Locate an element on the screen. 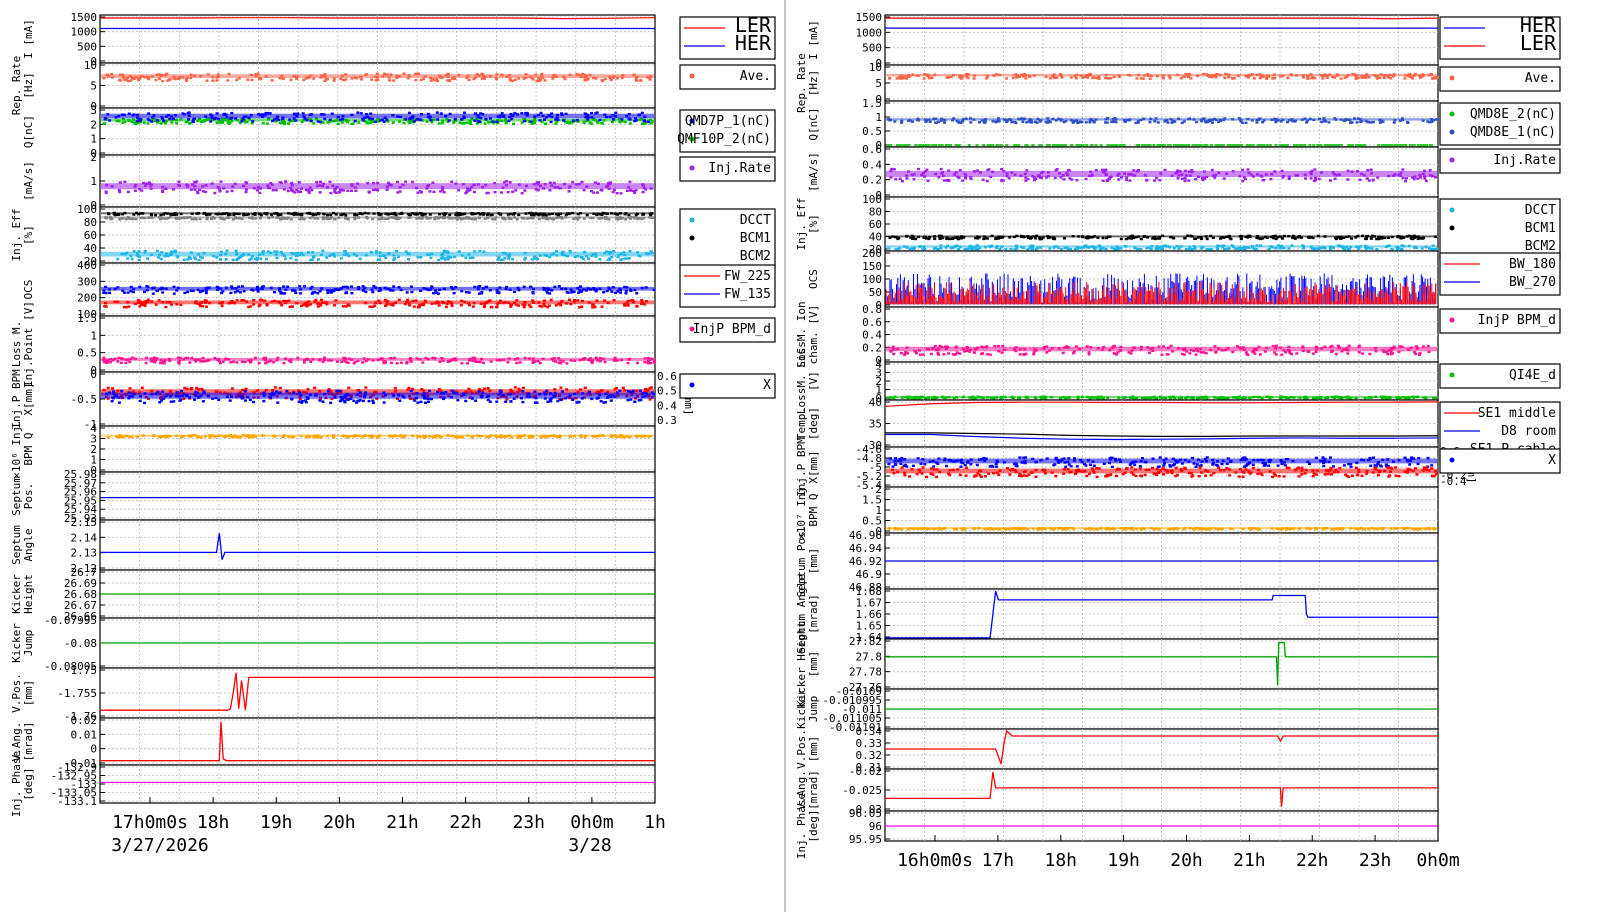 This screenshot has width=1606, height=916. y-axis-label: Height is located at coordinates (28, 594).